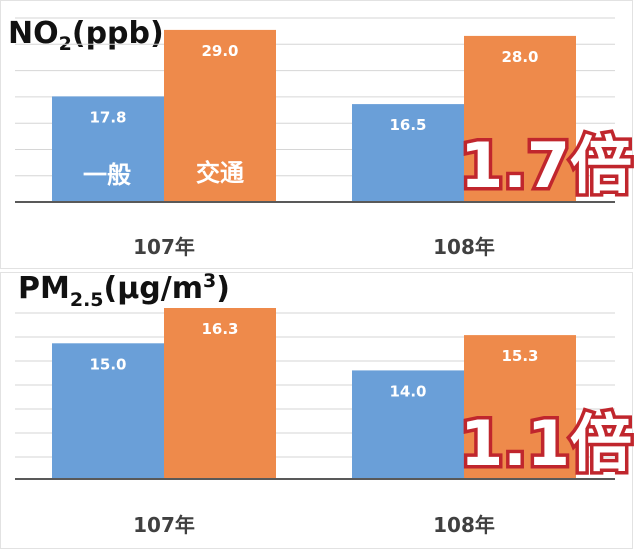 This screenshot has width=635, height=550. What do you see at coordinates (519, 356) in the screenshot?
I see `bar-value-label: 15.3` at bounding box center [519, 356].